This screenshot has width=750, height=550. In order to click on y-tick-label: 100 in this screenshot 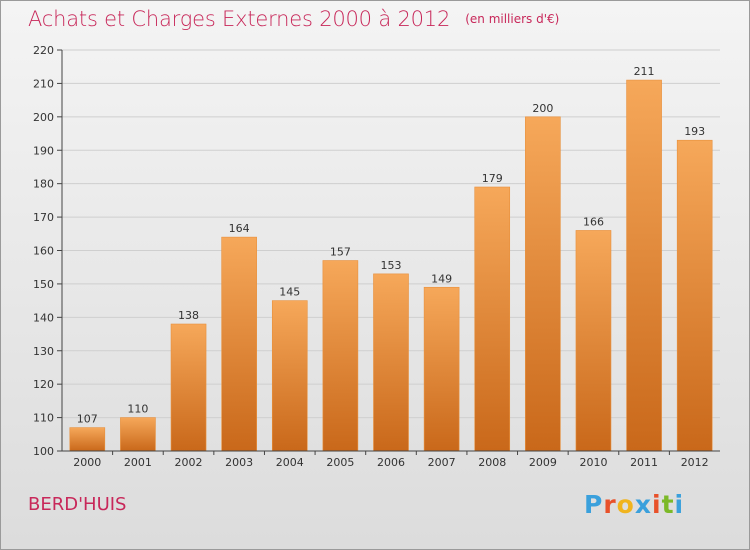, I will do `click(43, 451)`.